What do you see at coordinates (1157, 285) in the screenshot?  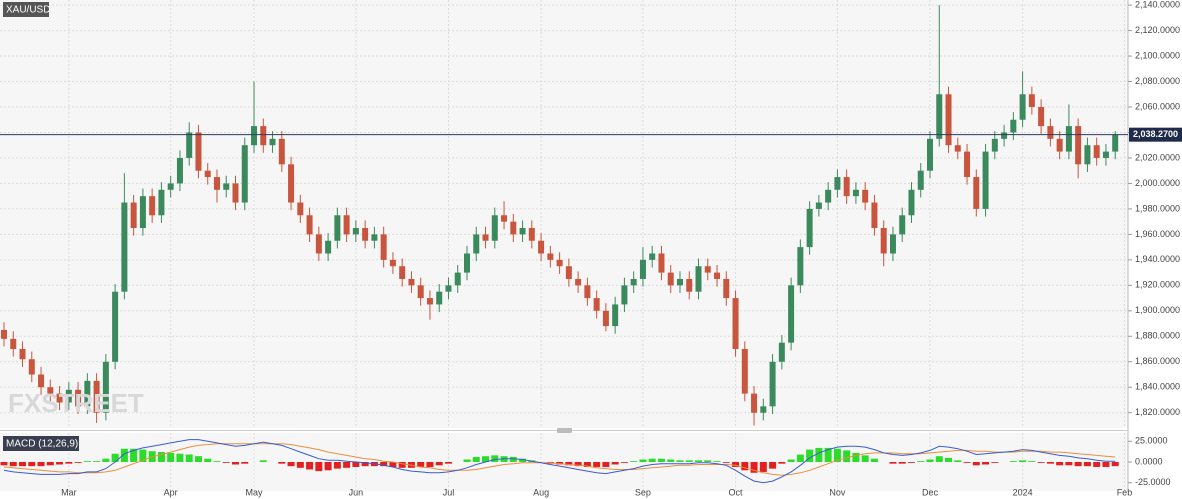 I see `y-tick-label: 1,920.0000` at bounding box center [1157, 285].